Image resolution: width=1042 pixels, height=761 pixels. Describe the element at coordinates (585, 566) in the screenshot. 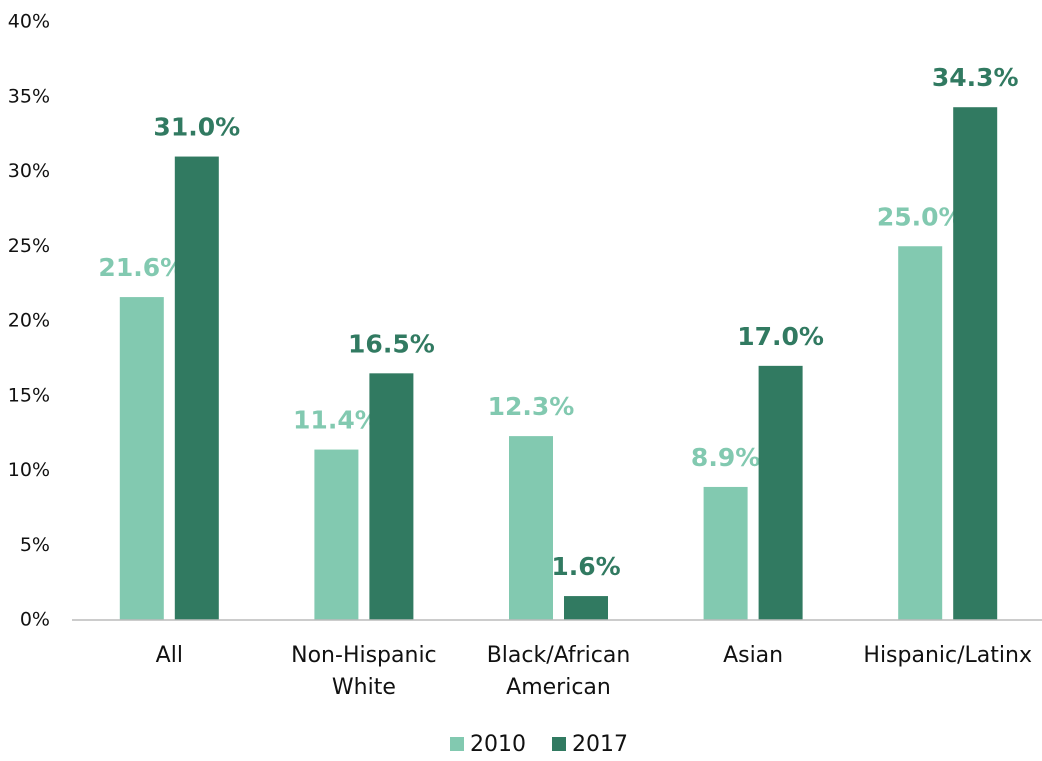

I see `value-label: 1.6%` at that location.